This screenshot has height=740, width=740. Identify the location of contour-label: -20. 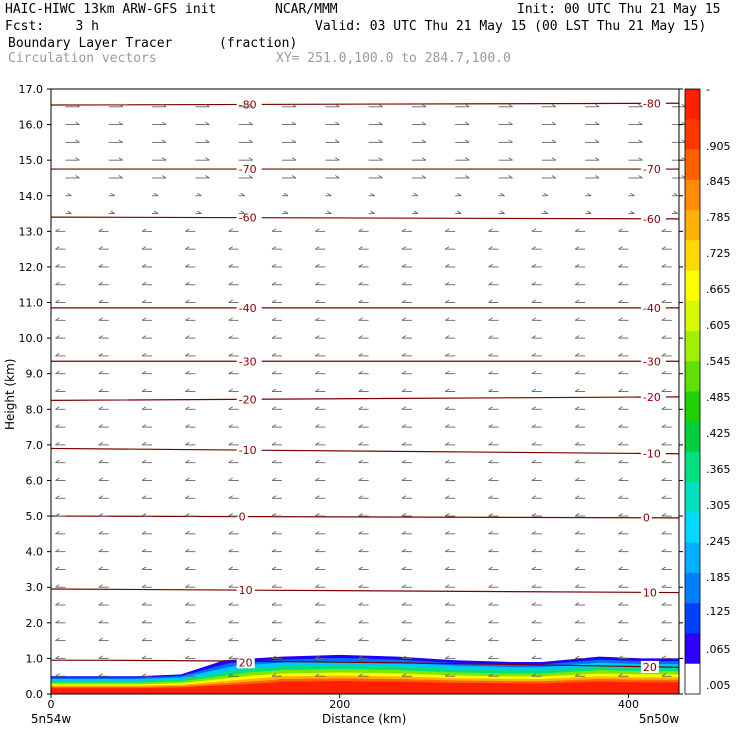
(248, 399).